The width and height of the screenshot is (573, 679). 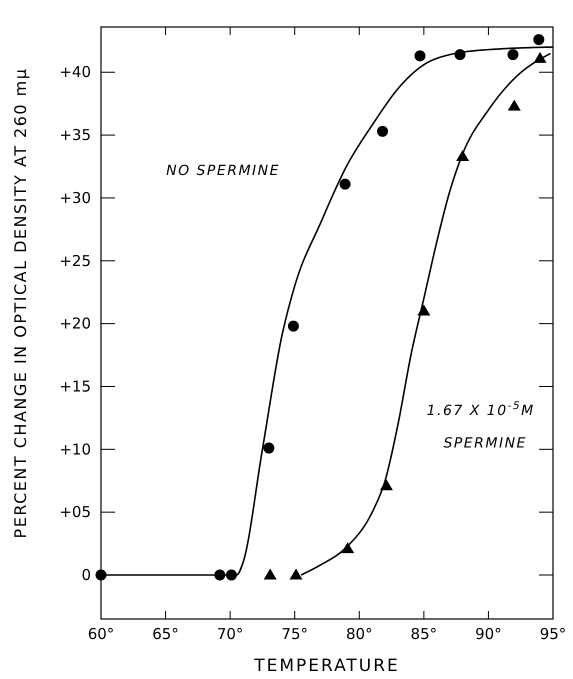 What do you see at coordinates (223, 171) in the screenshot?
I see `annotation: NO SPERMINE` at bounding box center [223, 171].